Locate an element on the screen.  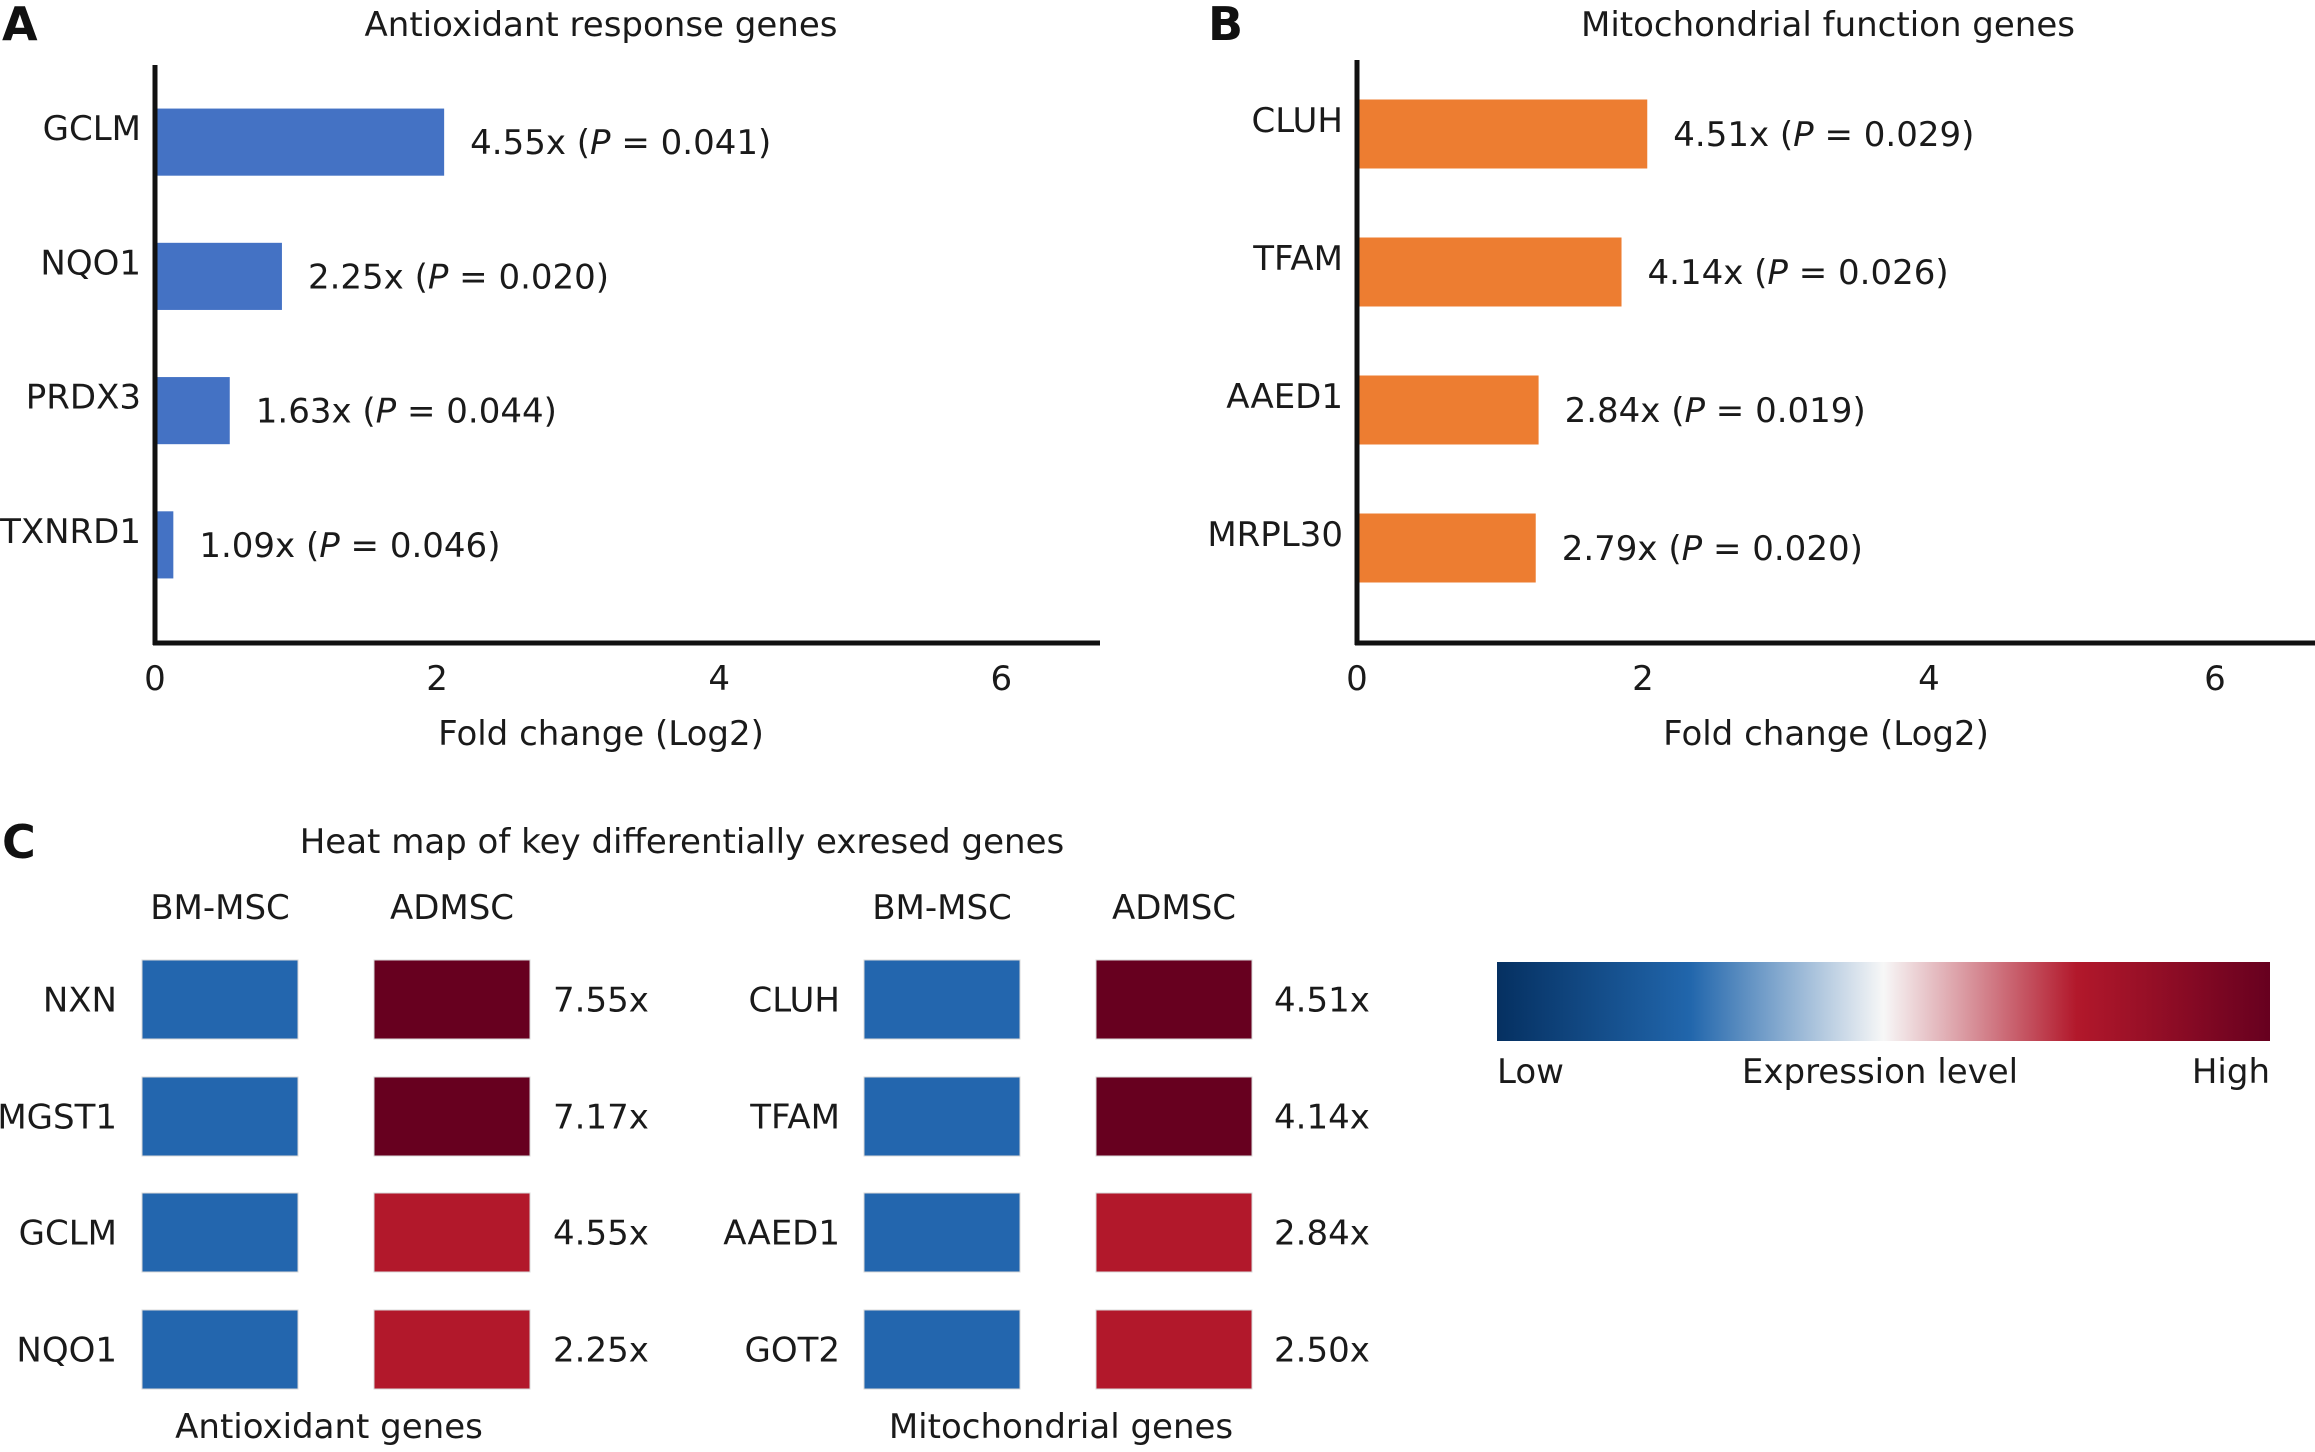
legend-high-label: High is located at coordinates (2231, 1072).